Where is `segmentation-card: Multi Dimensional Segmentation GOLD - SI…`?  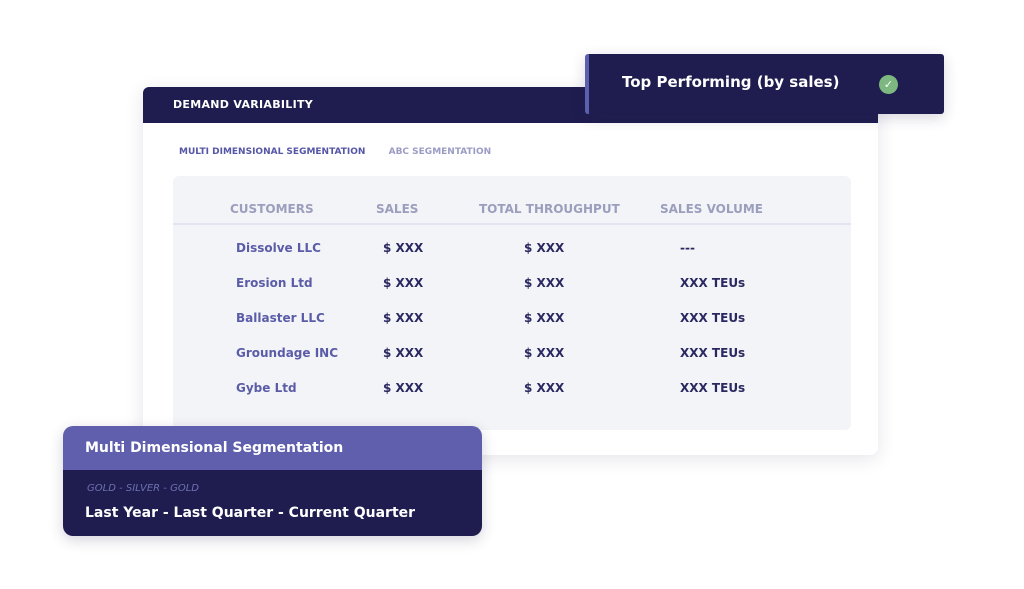 segmentation-card: Multi Dimensional Segmentation GOLD - SI… is located at coordinates (272, 481).